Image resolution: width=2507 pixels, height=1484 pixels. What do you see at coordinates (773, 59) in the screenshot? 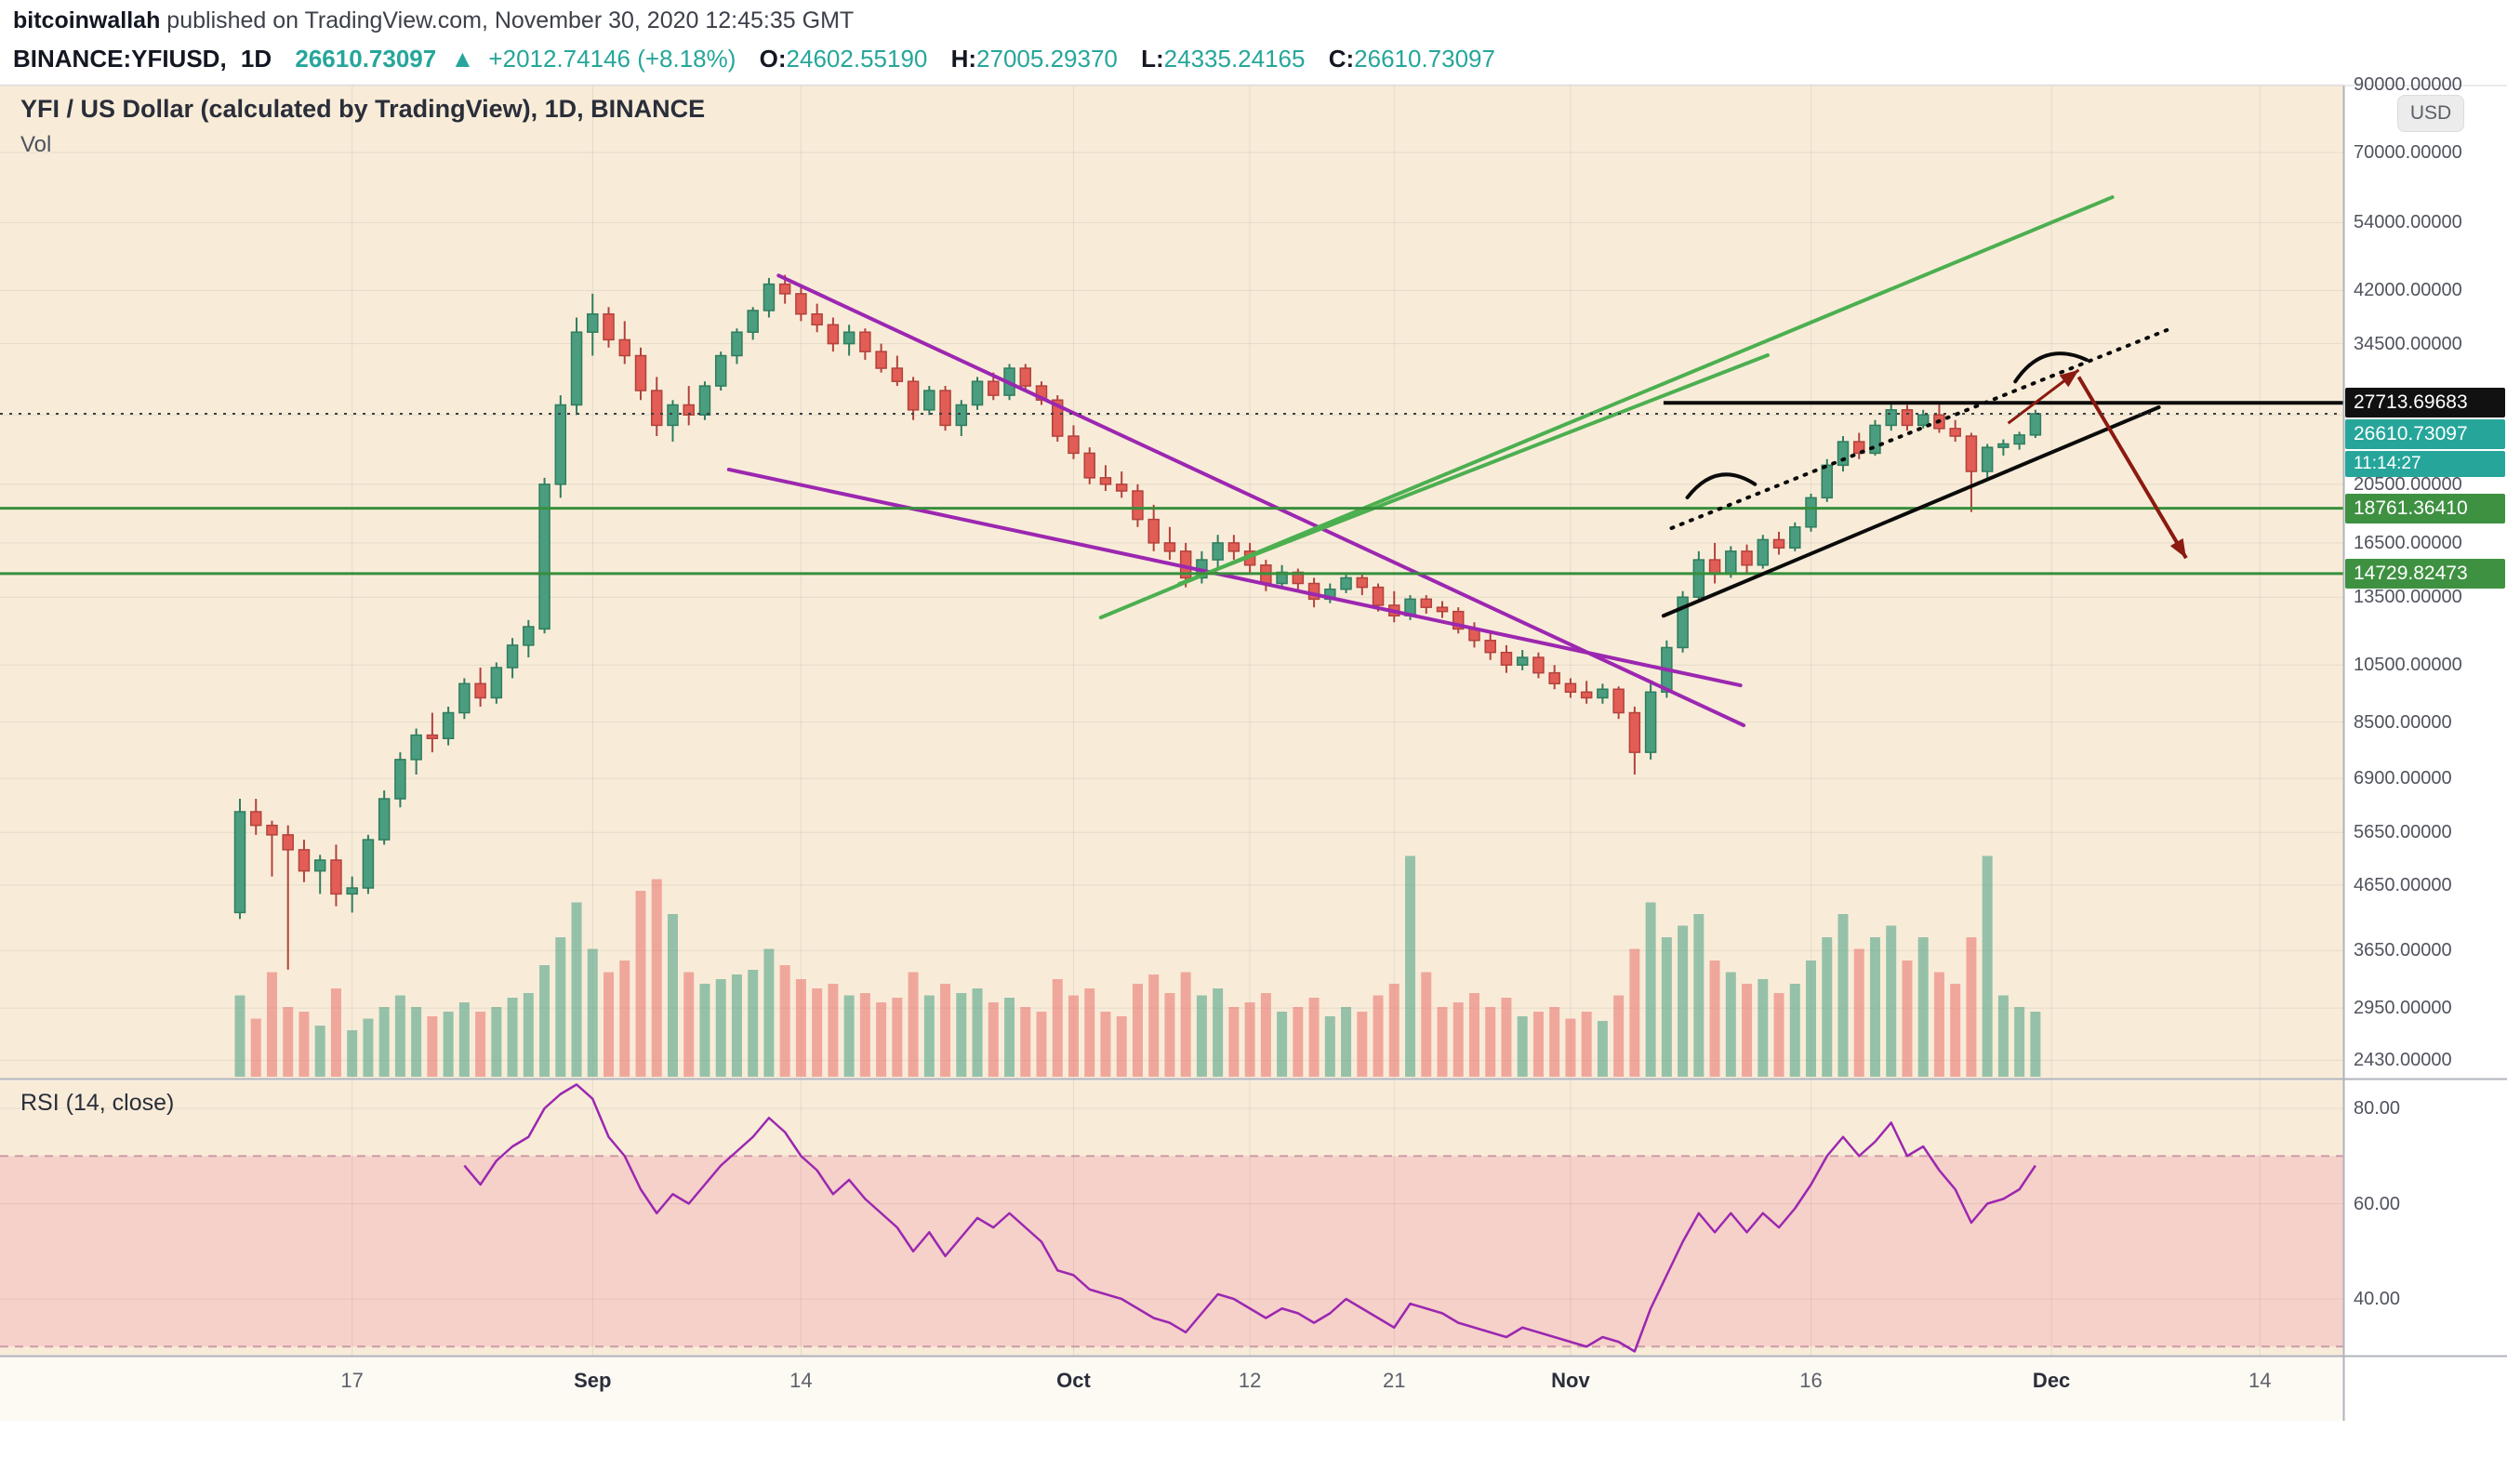
I see `open-label: O:` at bounding box center [773, 59].